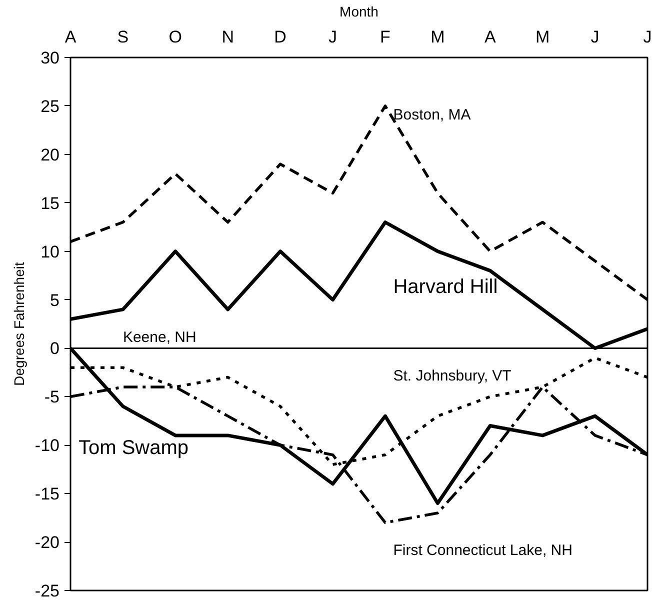 This screenshot has height=604, width=655. What do you see at coordinates (47, 591) in the screenshot?
I see `y-tick-label: -25` at bounding box center [47, 591].